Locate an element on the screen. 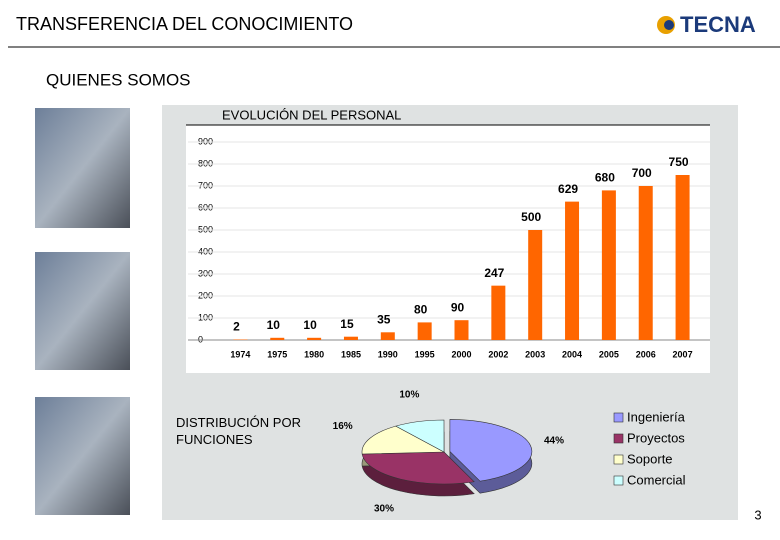 Image resolution: width=780 pixels, height=540 pixels. value-label: 80 is located at coordinates (421, 310).